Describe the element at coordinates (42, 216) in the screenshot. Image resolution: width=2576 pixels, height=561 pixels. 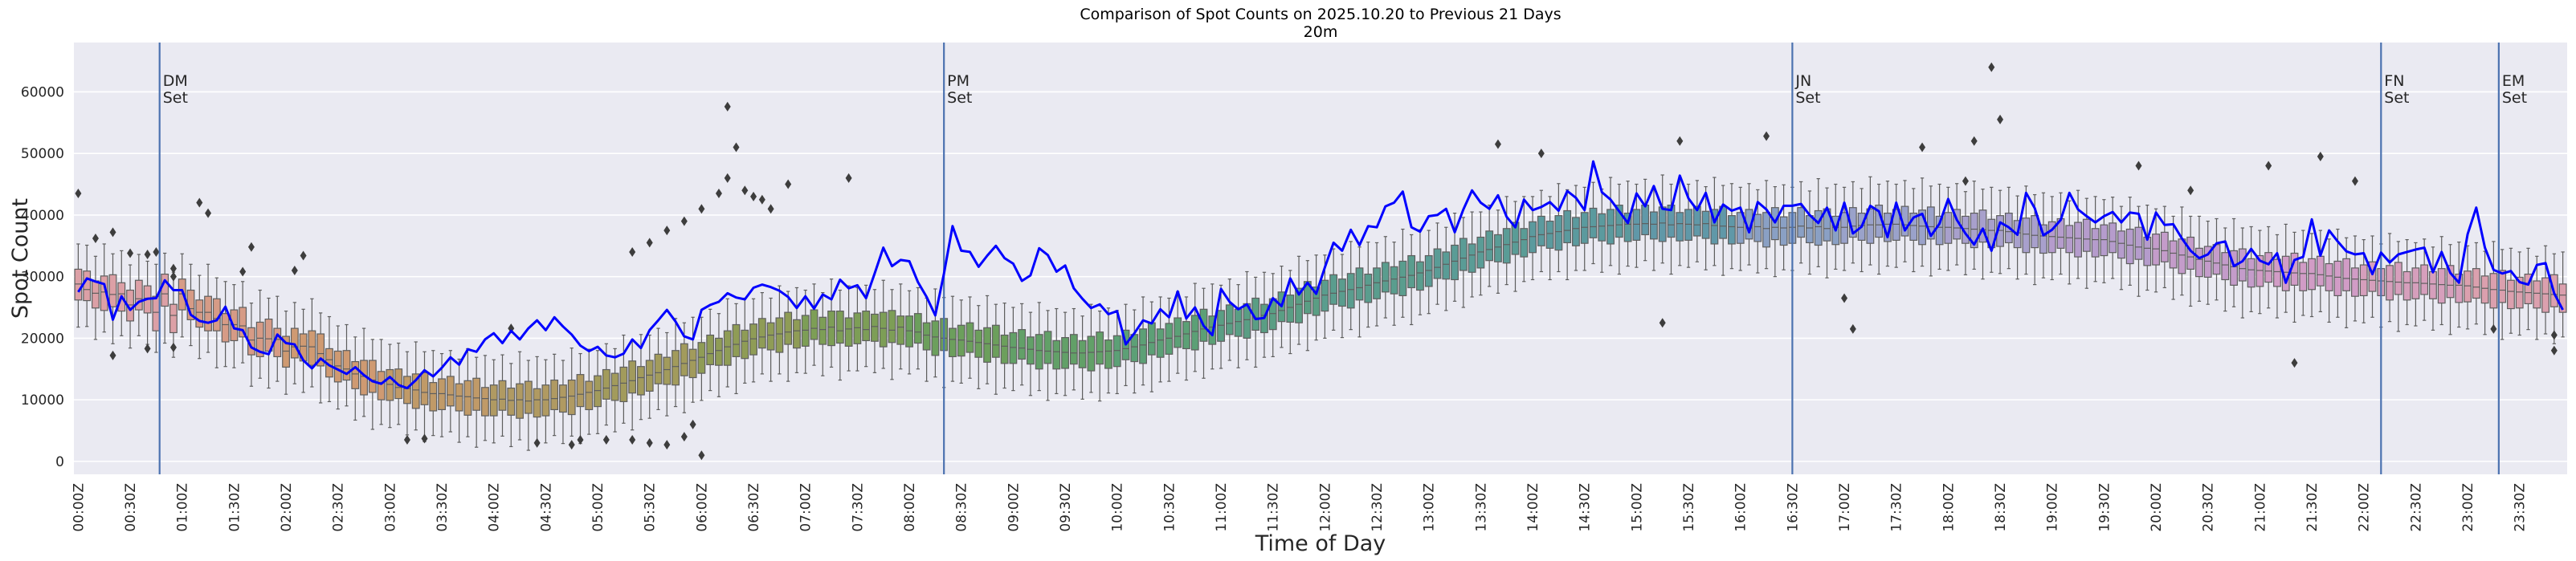
I see `y-tick-label: 40000` at that location.